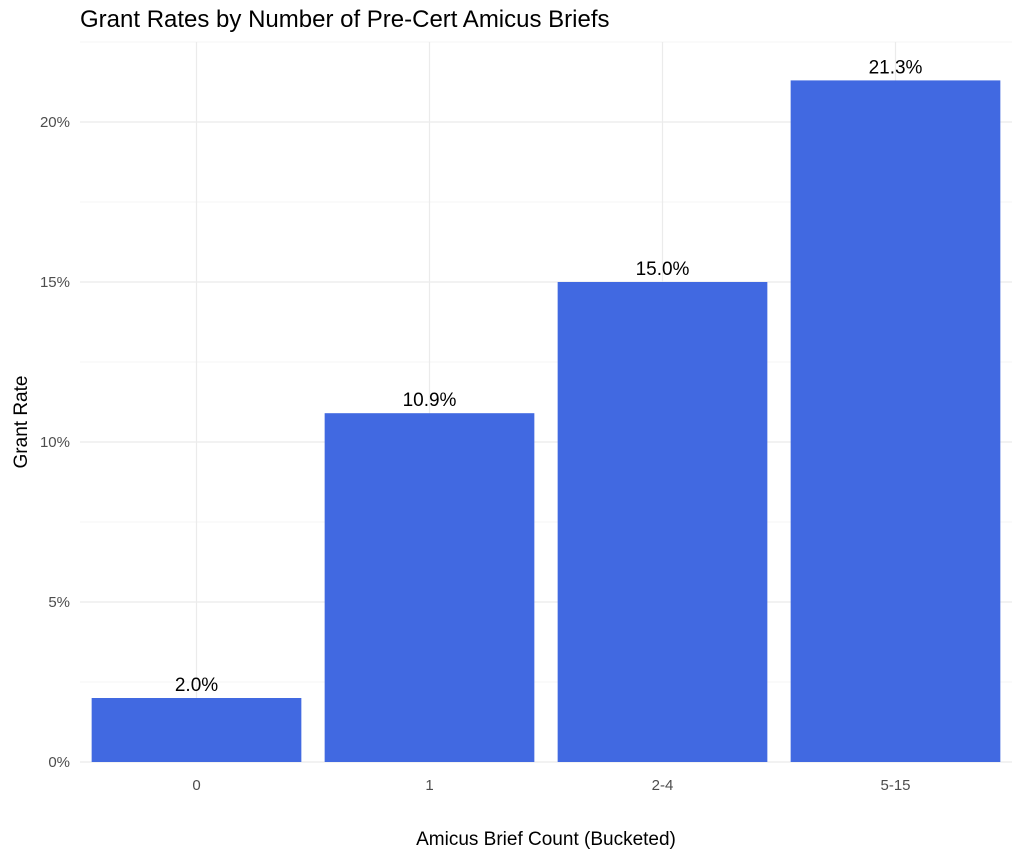 Image resolution: width=1024 pixels, height=860 pixels. Describe the element at coordinates (196, 685) in the screenshot. I see `data-label: 2.0%` at that location.